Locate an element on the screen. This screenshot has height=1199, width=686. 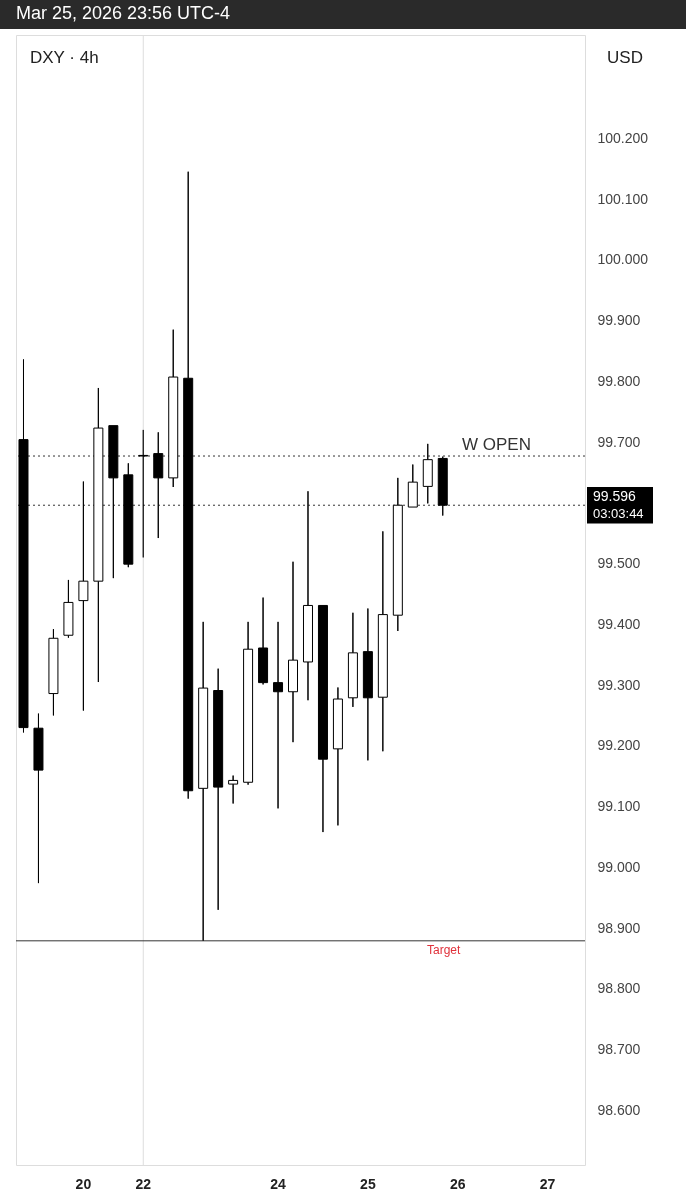
text: DXY · 4h is located at coordinates (64, 57).